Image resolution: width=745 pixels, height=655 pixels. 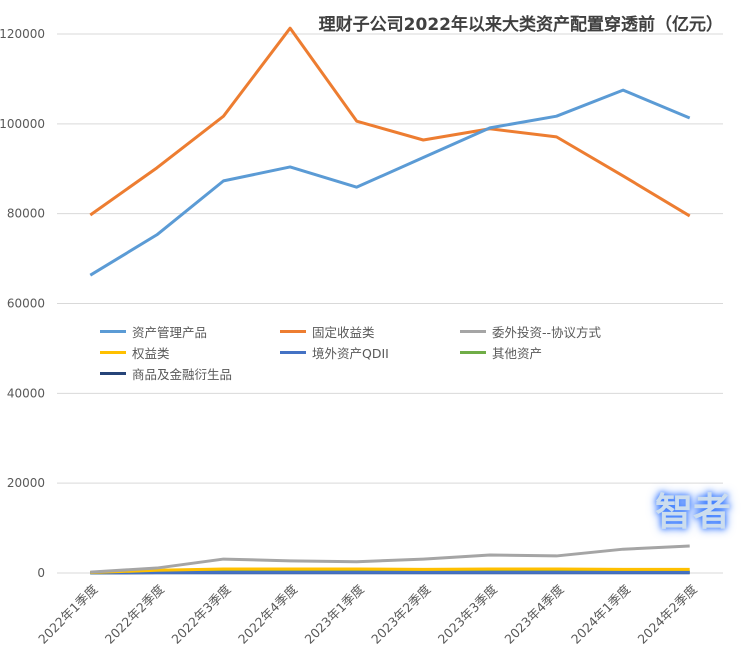 I want to click on legend-label: 资产管理产品, so click(x=170, y=332).